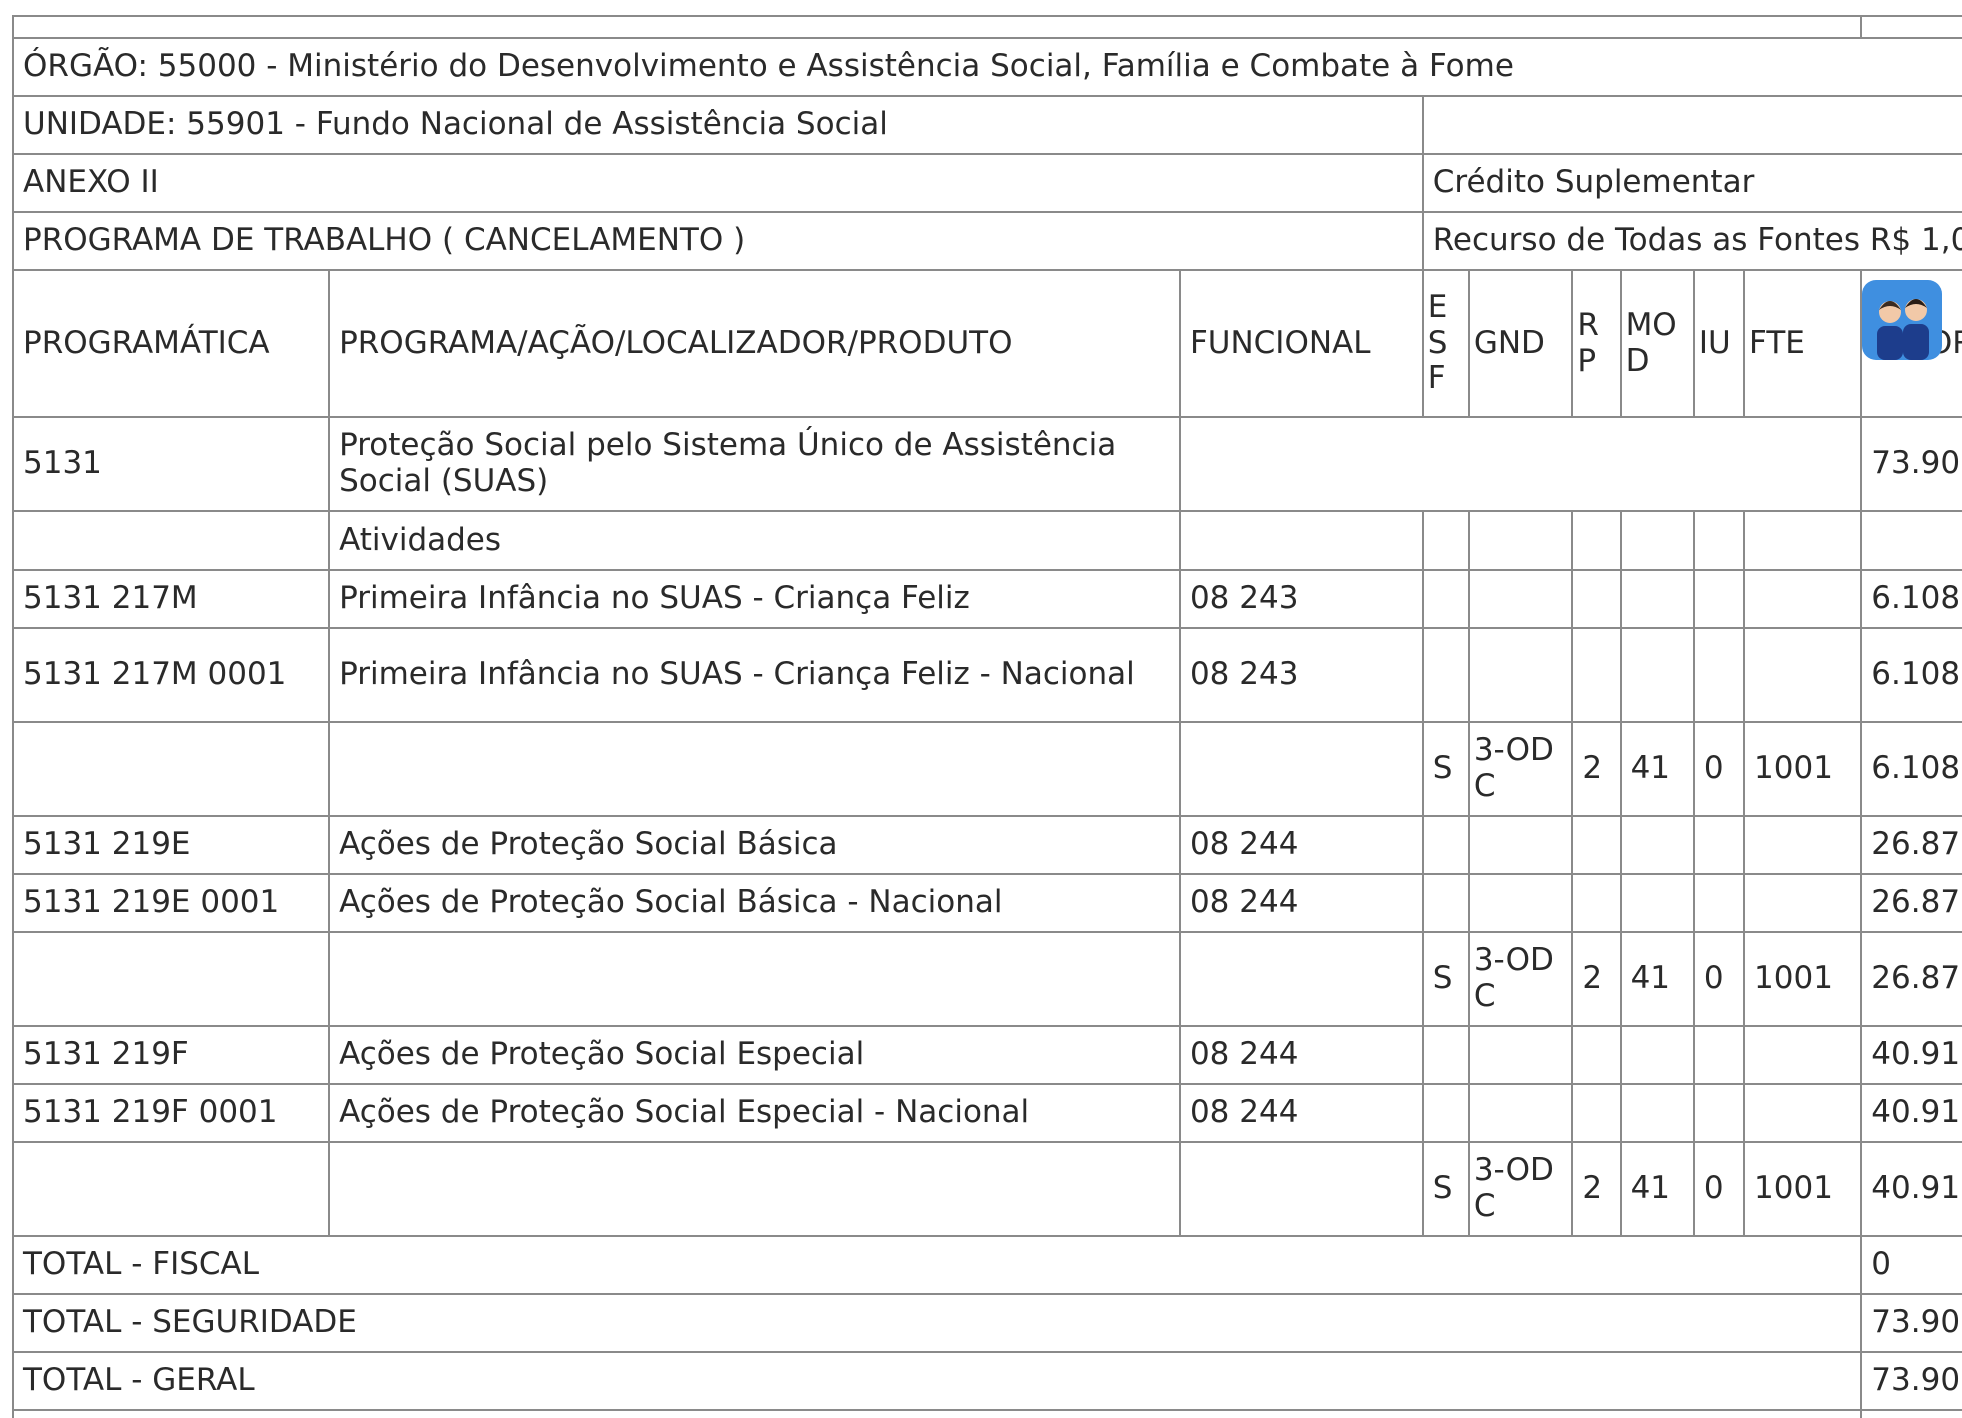 The height and width of the screenshot is (1418, 1962). Describe the element at coordinates (1911, 979) in the screenshot. I see `cell: 26.878.512` at that location.